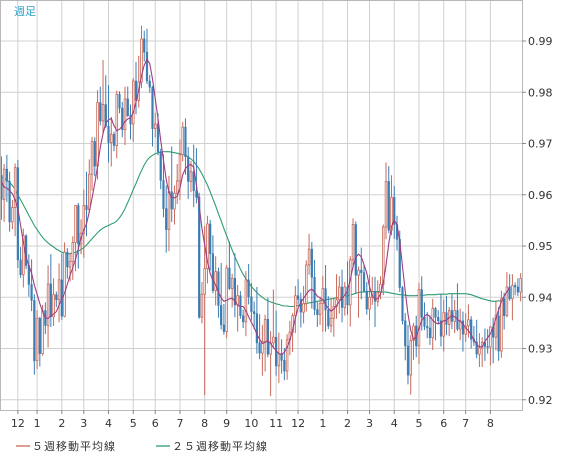 Image resolution: width=574 pixels, height=462 pixels. I want to click on chart-title: 週足, so click(25, 11).